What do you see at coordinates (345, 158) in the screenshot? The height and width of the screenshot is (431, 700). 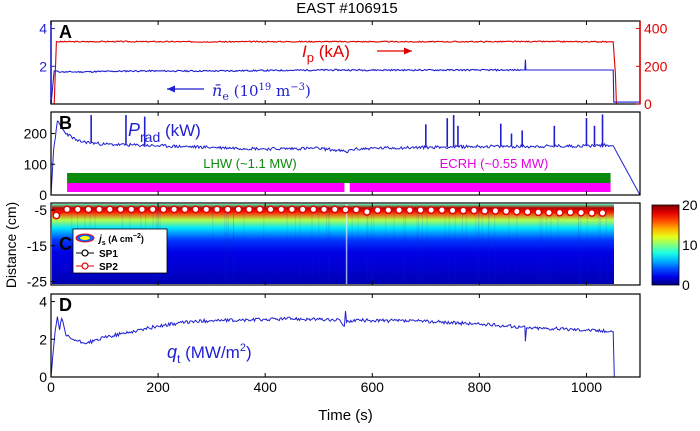 I see `prad-series-line` at bounding box center [345, 158].